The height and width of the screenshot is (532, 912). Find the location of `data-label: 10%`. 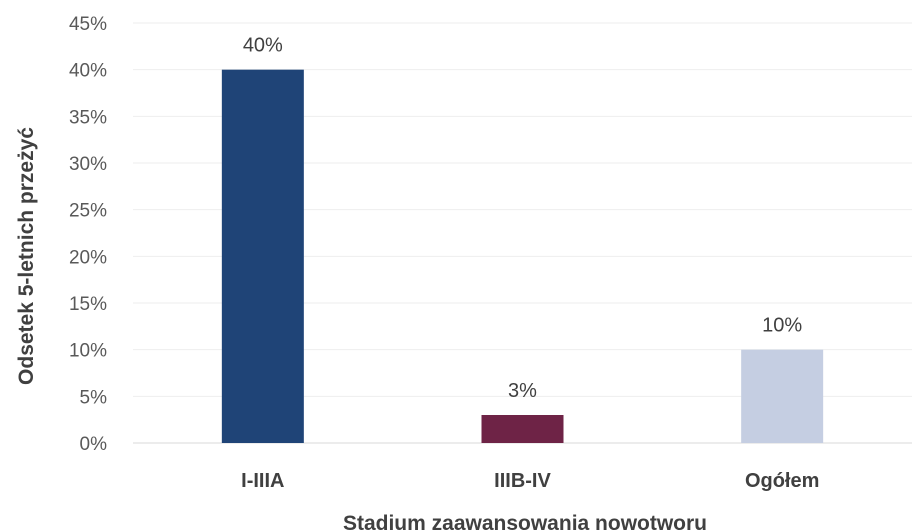

data-label: 10% is located at coordinates (782, 326).